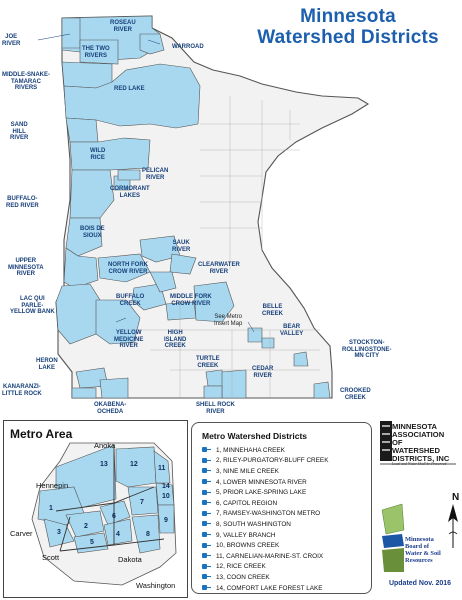 Image resolution: width=462 pixels, height=600 pixels. I want to click on district-okabena, so click(114, 388).